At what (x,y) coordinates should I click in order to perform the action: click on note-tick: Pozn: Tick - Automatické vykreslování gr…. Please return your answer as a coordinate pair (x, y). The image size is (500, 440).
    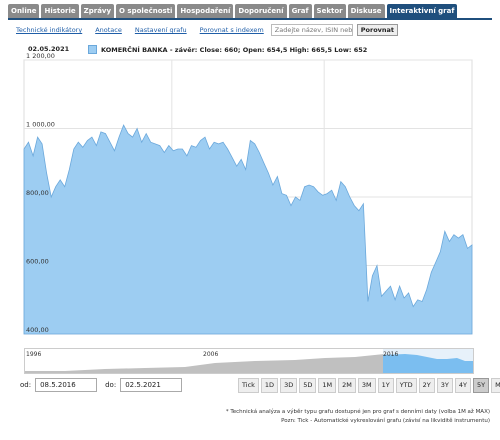
    Looking at the image, I should click on (385, 421).